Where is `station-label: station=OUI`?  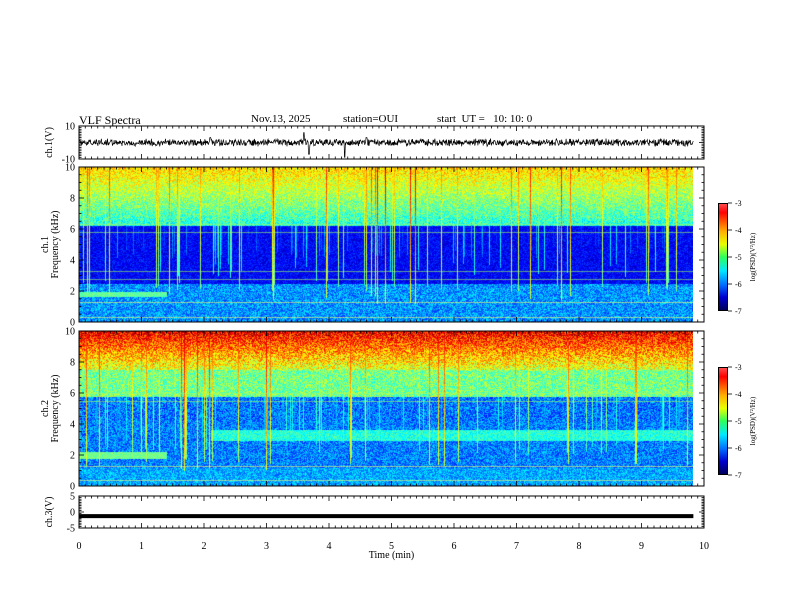 station-label: station=OUI is located at coordinates (371, 119).